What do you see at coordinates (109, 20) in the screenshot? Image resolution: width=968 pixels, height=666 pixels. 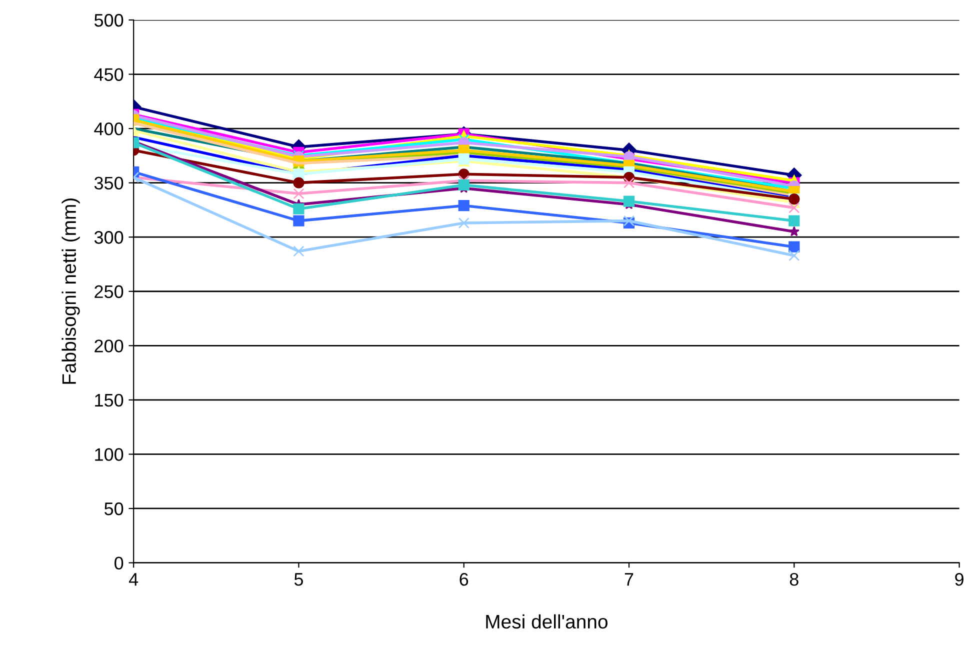 I see `y-tick-label: 500` at bounding box center [109, 20].